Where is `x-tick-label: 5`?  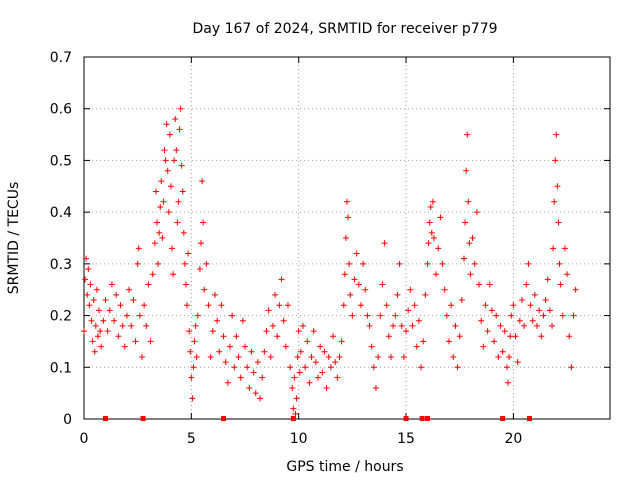 x-tick-label: 5 is located at coordinates (191, 439).